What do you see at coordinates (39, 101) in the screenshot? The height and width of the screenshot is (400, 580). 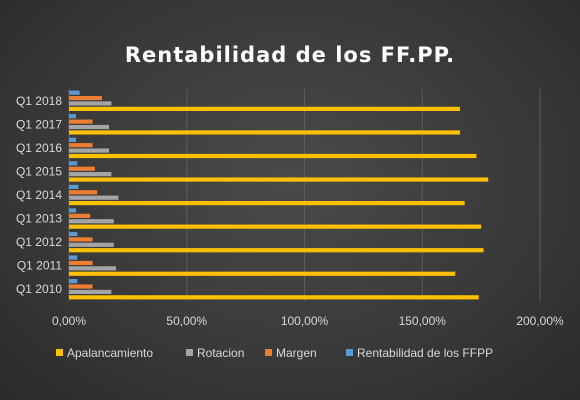 I see `y-tick-label: Q1 2018` at bounding box center [39, 101].